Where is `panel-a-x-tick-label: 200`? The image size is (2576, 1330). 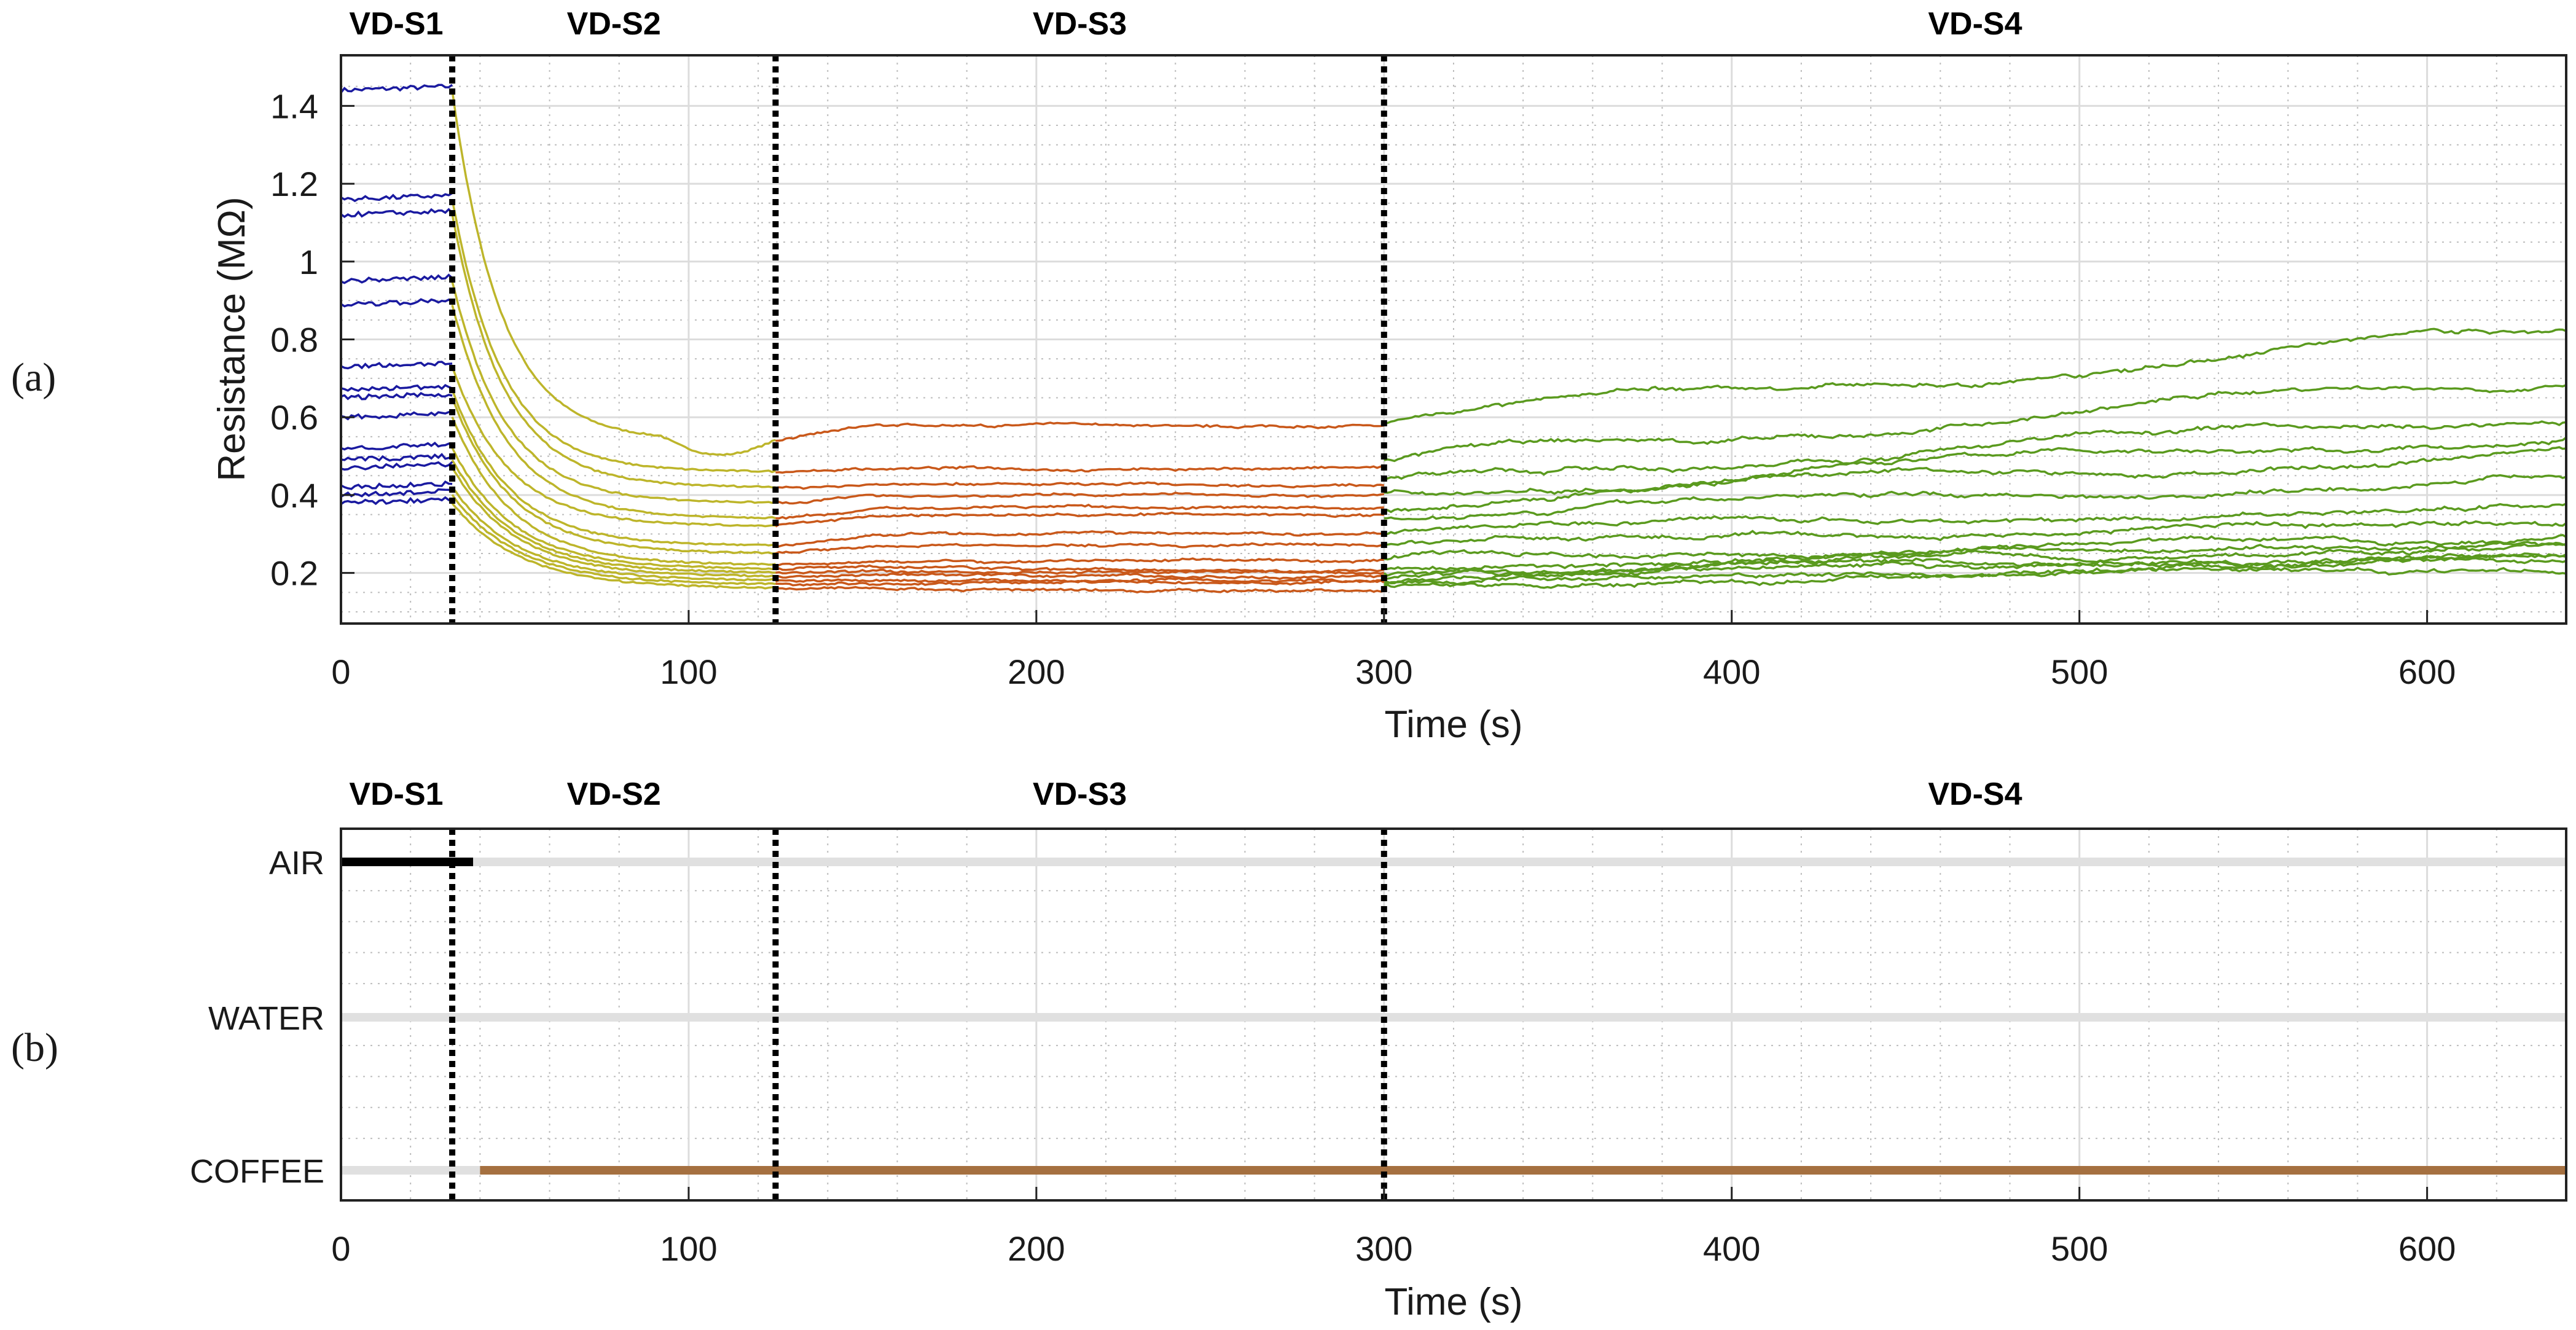 panel-a-x-tick-label: 200 is located at coordinates (1036, 671).